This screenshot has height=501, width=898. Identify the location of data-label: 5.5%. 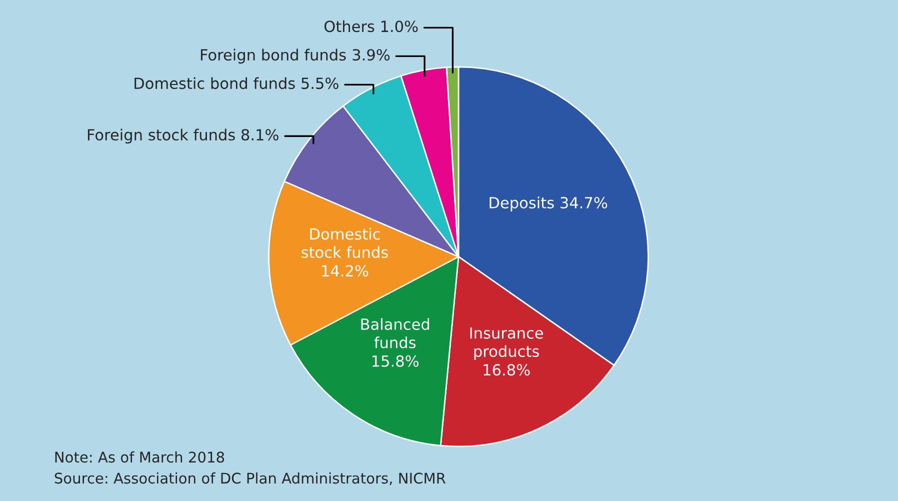
(320, 84).